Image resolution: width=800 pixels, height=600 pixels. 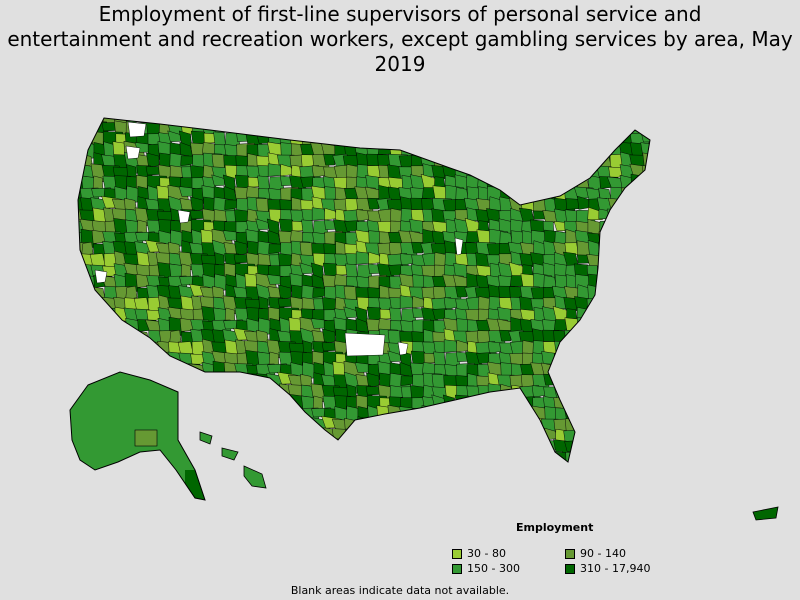 What do you see at coordinates (603, 553) in the screenshot?
I see `legend-label-2: 90 - 140` at bounding box center [603, 553].